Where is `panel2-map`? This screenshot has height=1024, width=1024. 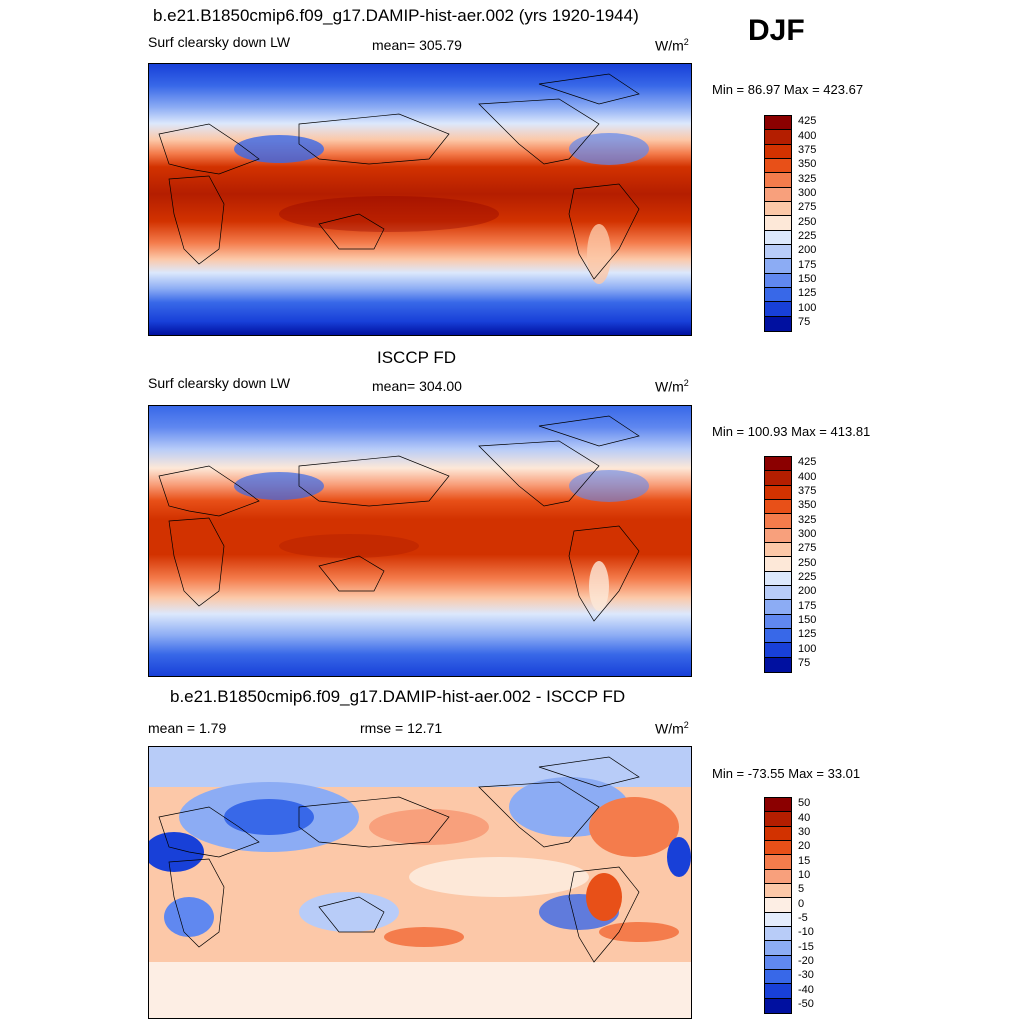
panel2-map is located at coordinates (420, 541).